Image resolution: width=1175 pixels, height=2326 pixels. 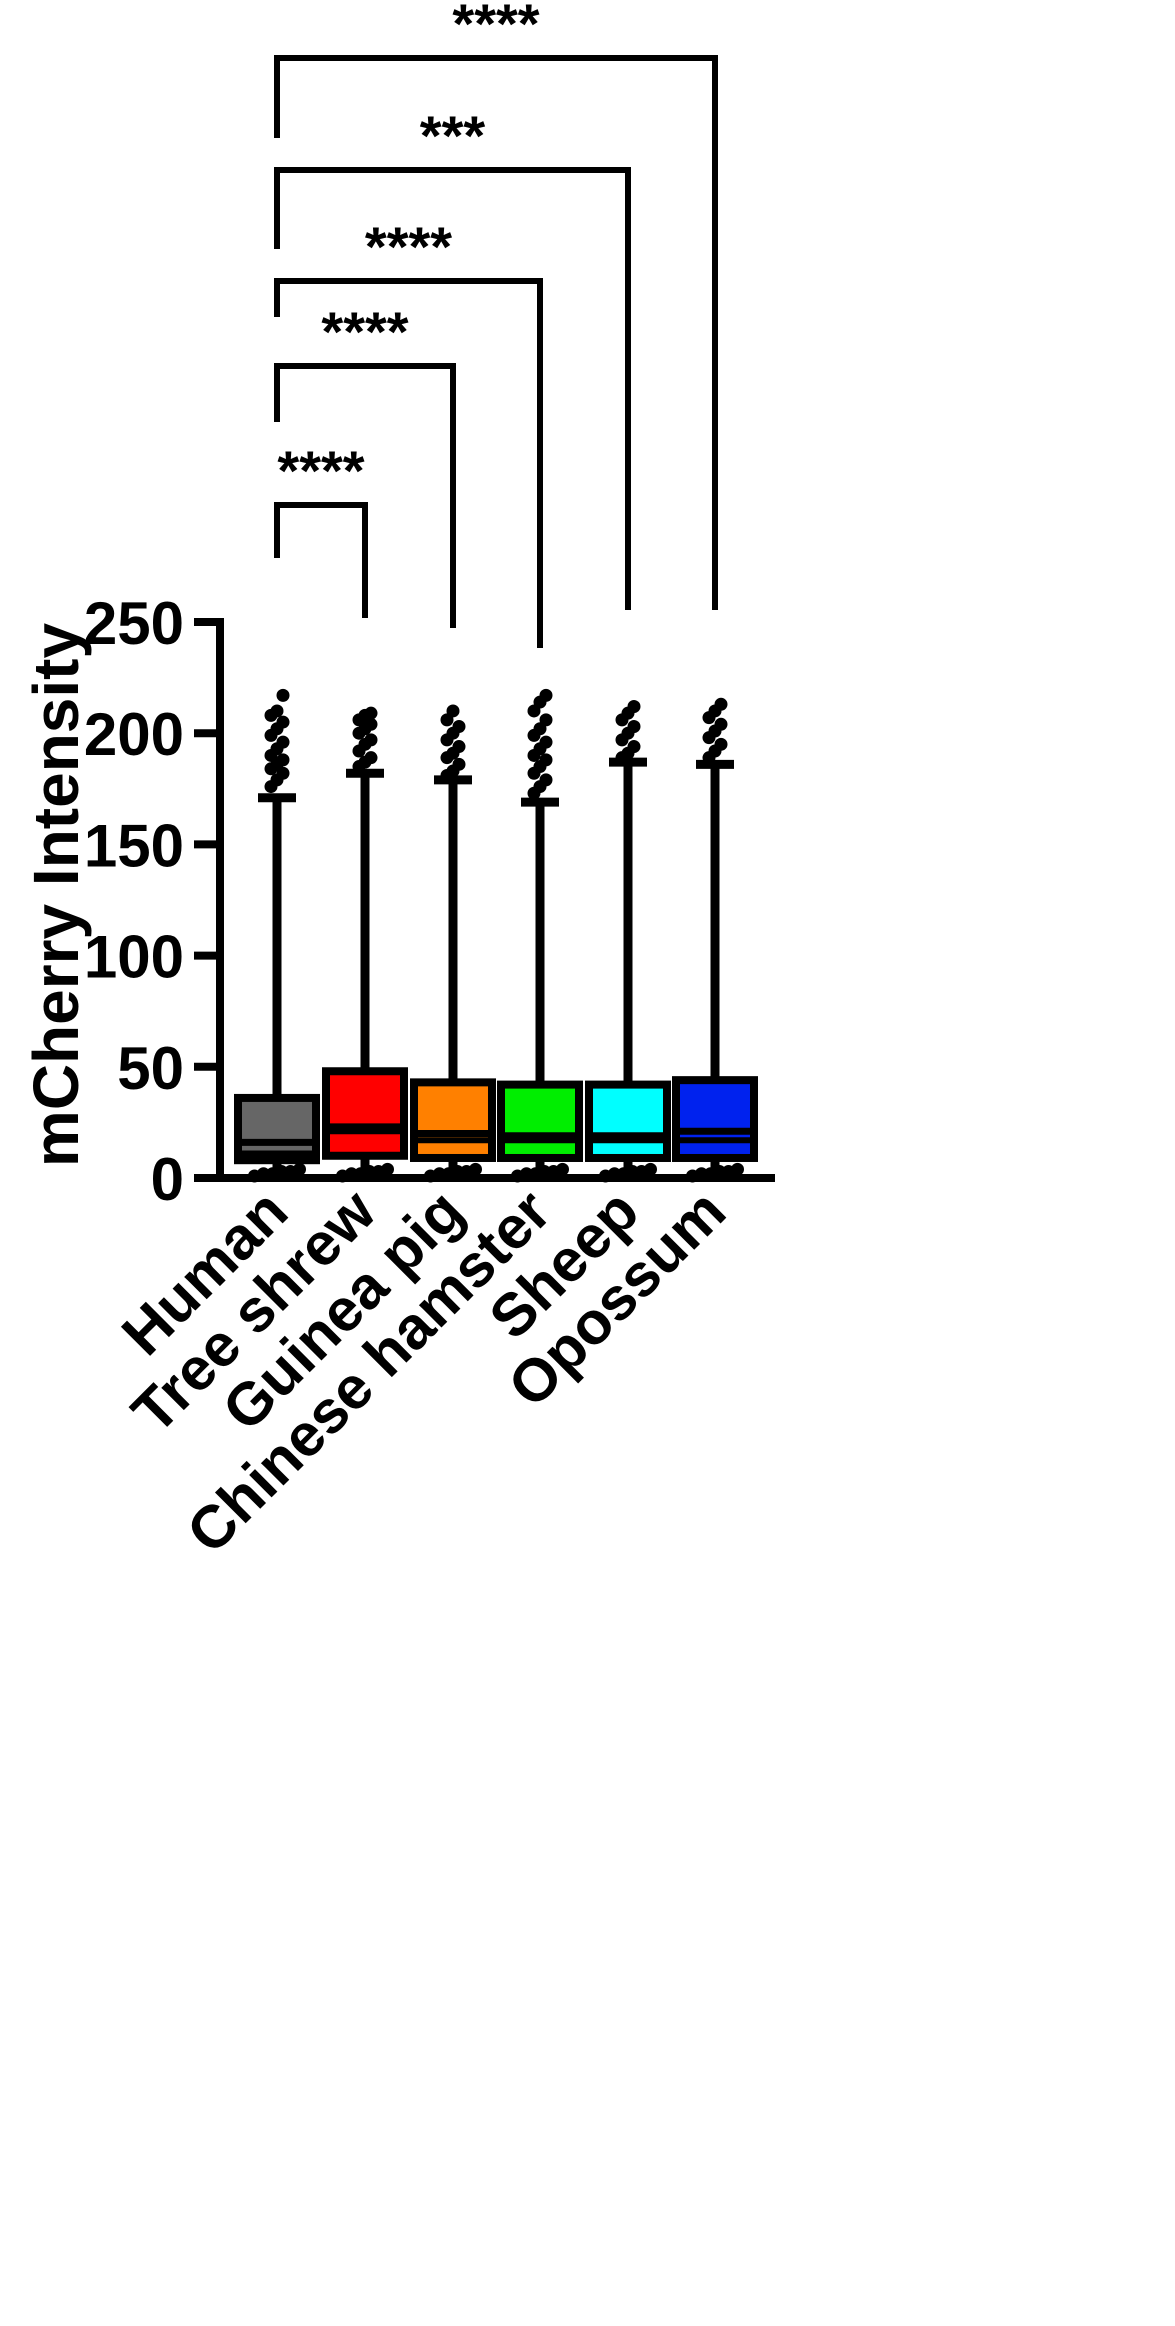 What do you see at coordinates (628, 941) in the screenshot?
I see `box-sheep` at bounding box center [628, 941].